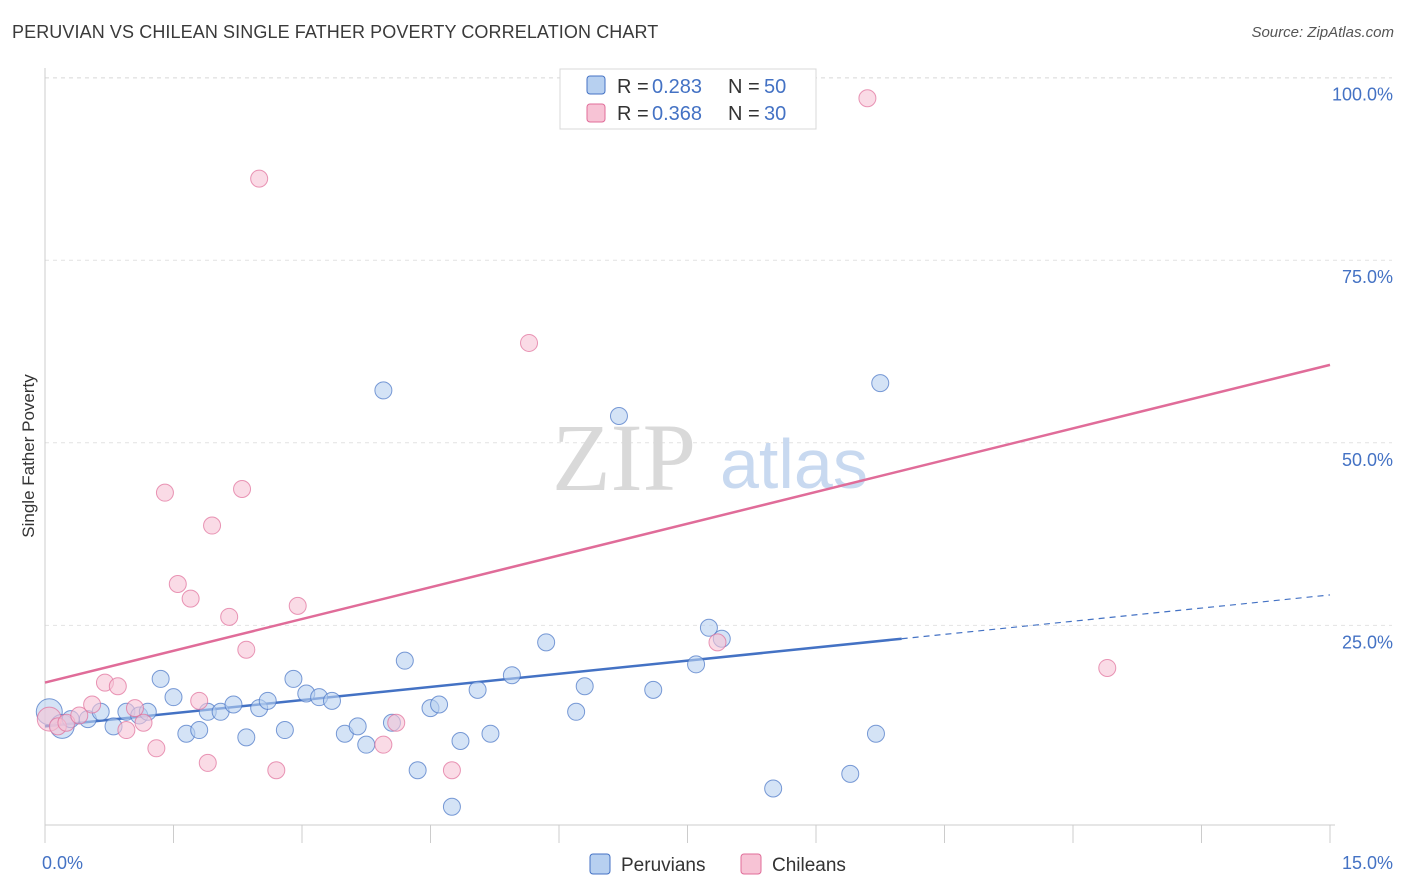 The image size is (1406, 892). I want to click on peruvians-trend-extension, so click(1116, 617).